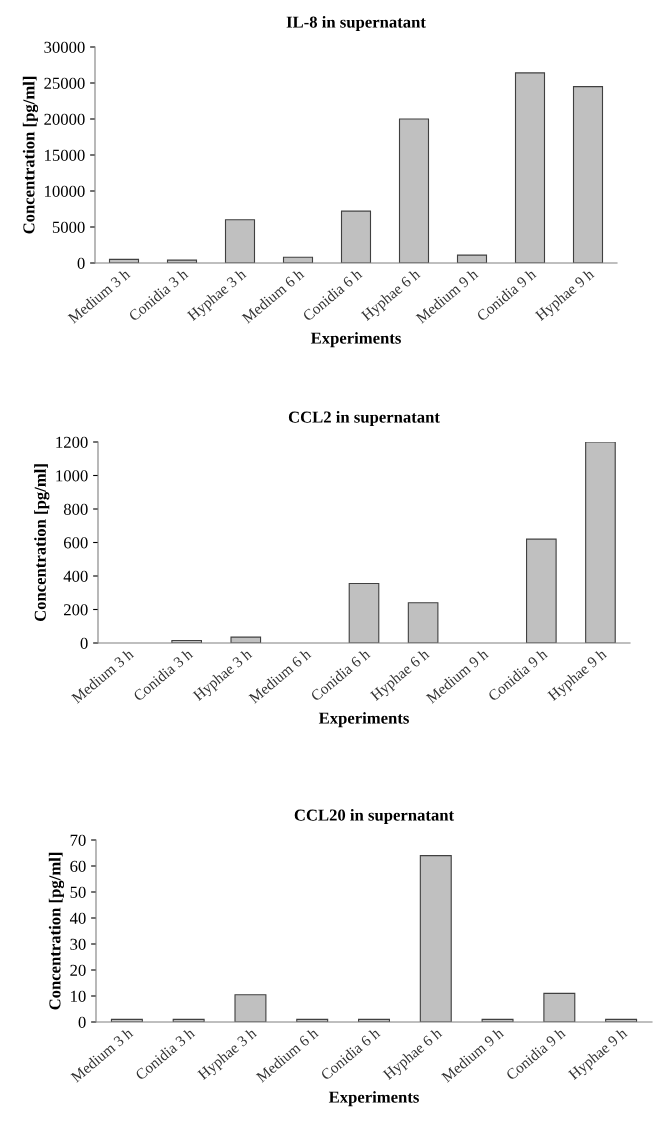  What do you see at coordinates (78, 996) in the screenshot?
I see `y-tick-label: 10` at bounding box center [78, 996].